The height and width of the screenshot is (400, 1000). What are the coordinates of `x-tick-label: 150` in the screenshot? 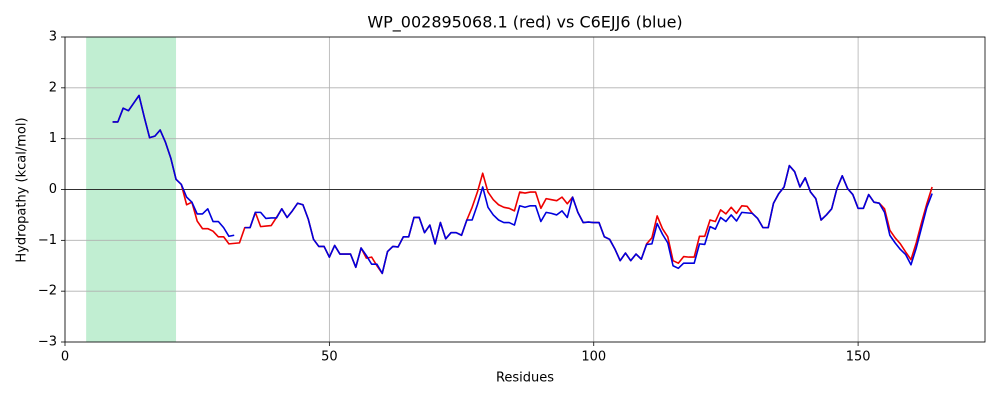 It's located at (858, 357).